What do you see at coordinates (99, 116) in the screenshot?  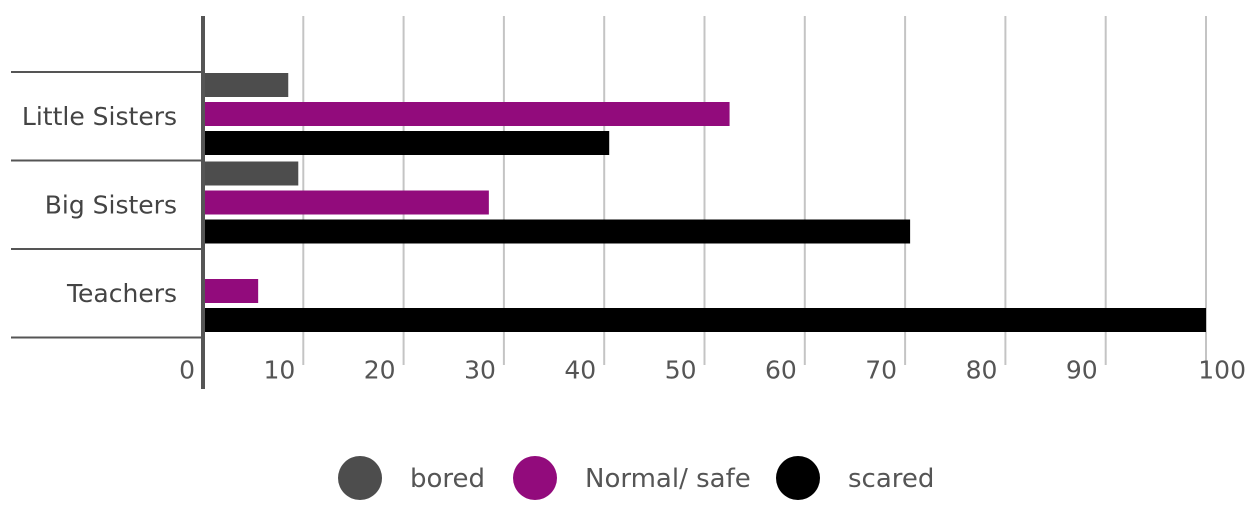 I see `category-label: Little Sisters` at bounding box center [99, 116].